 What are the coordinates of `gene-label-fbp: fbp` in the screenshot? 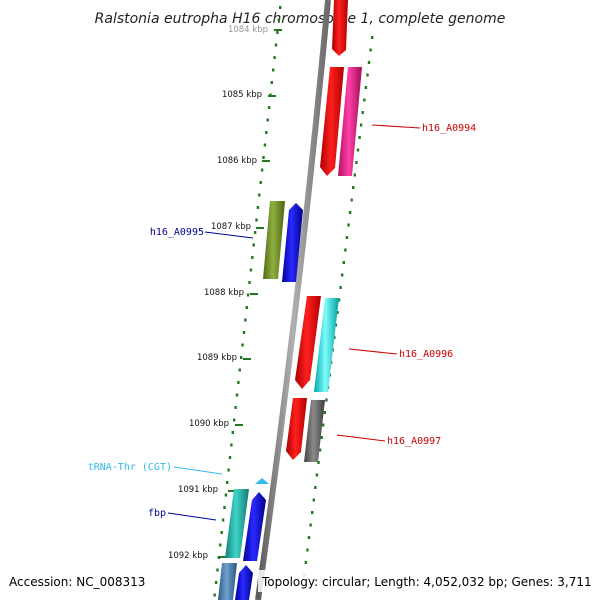 It's located at (157, 513).